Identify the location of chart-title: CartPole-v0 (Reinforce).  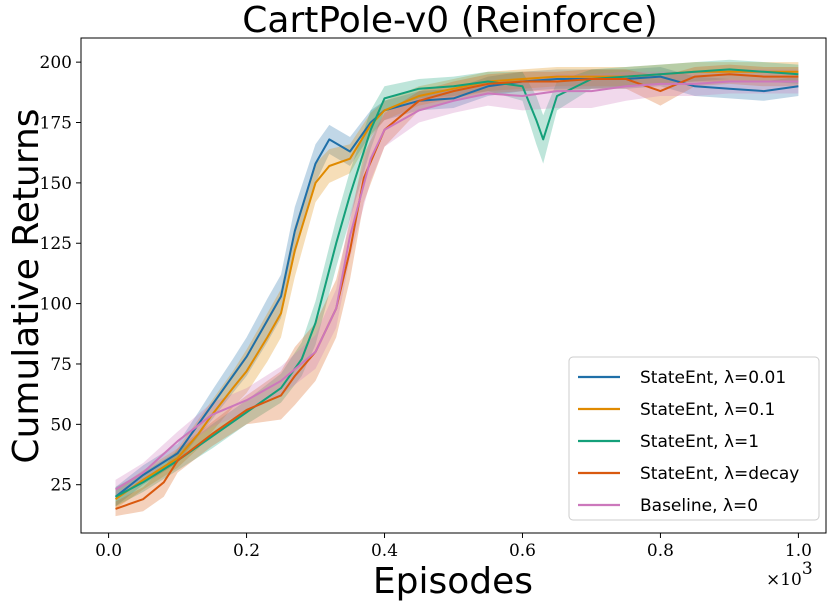
(450, 20).